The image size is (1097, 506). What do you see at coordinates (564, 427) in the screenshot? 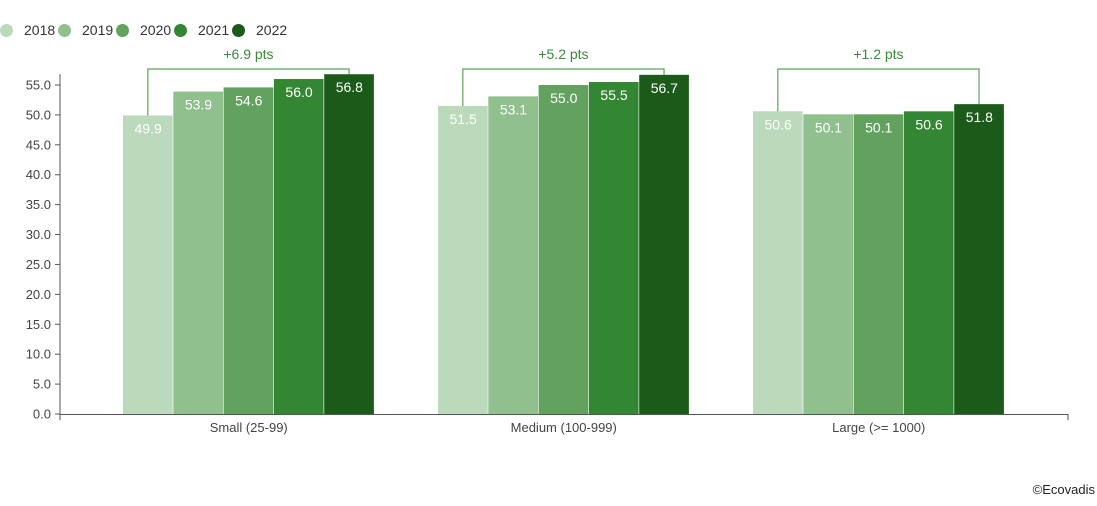
I see `x-category-label: Medium (100-999)` at bounding box center [564, 427].